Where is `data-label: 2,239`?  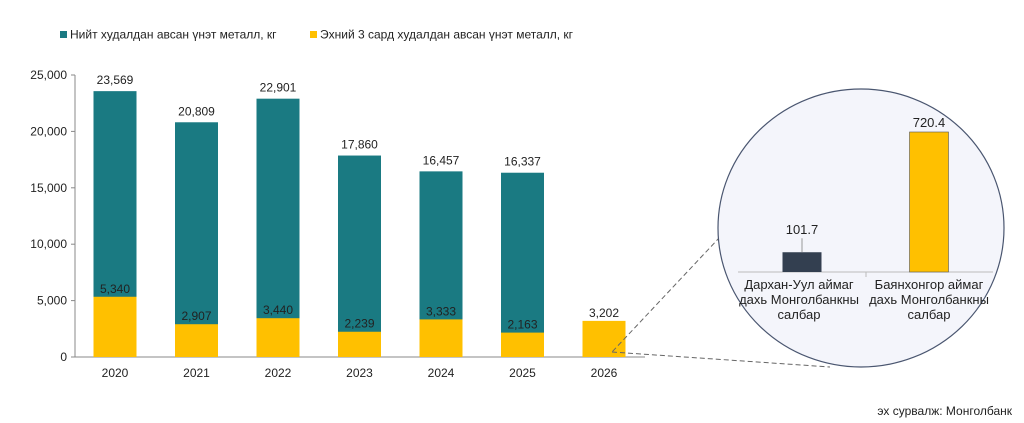
data-label: 2,239 is located at coordinates (359, 324).